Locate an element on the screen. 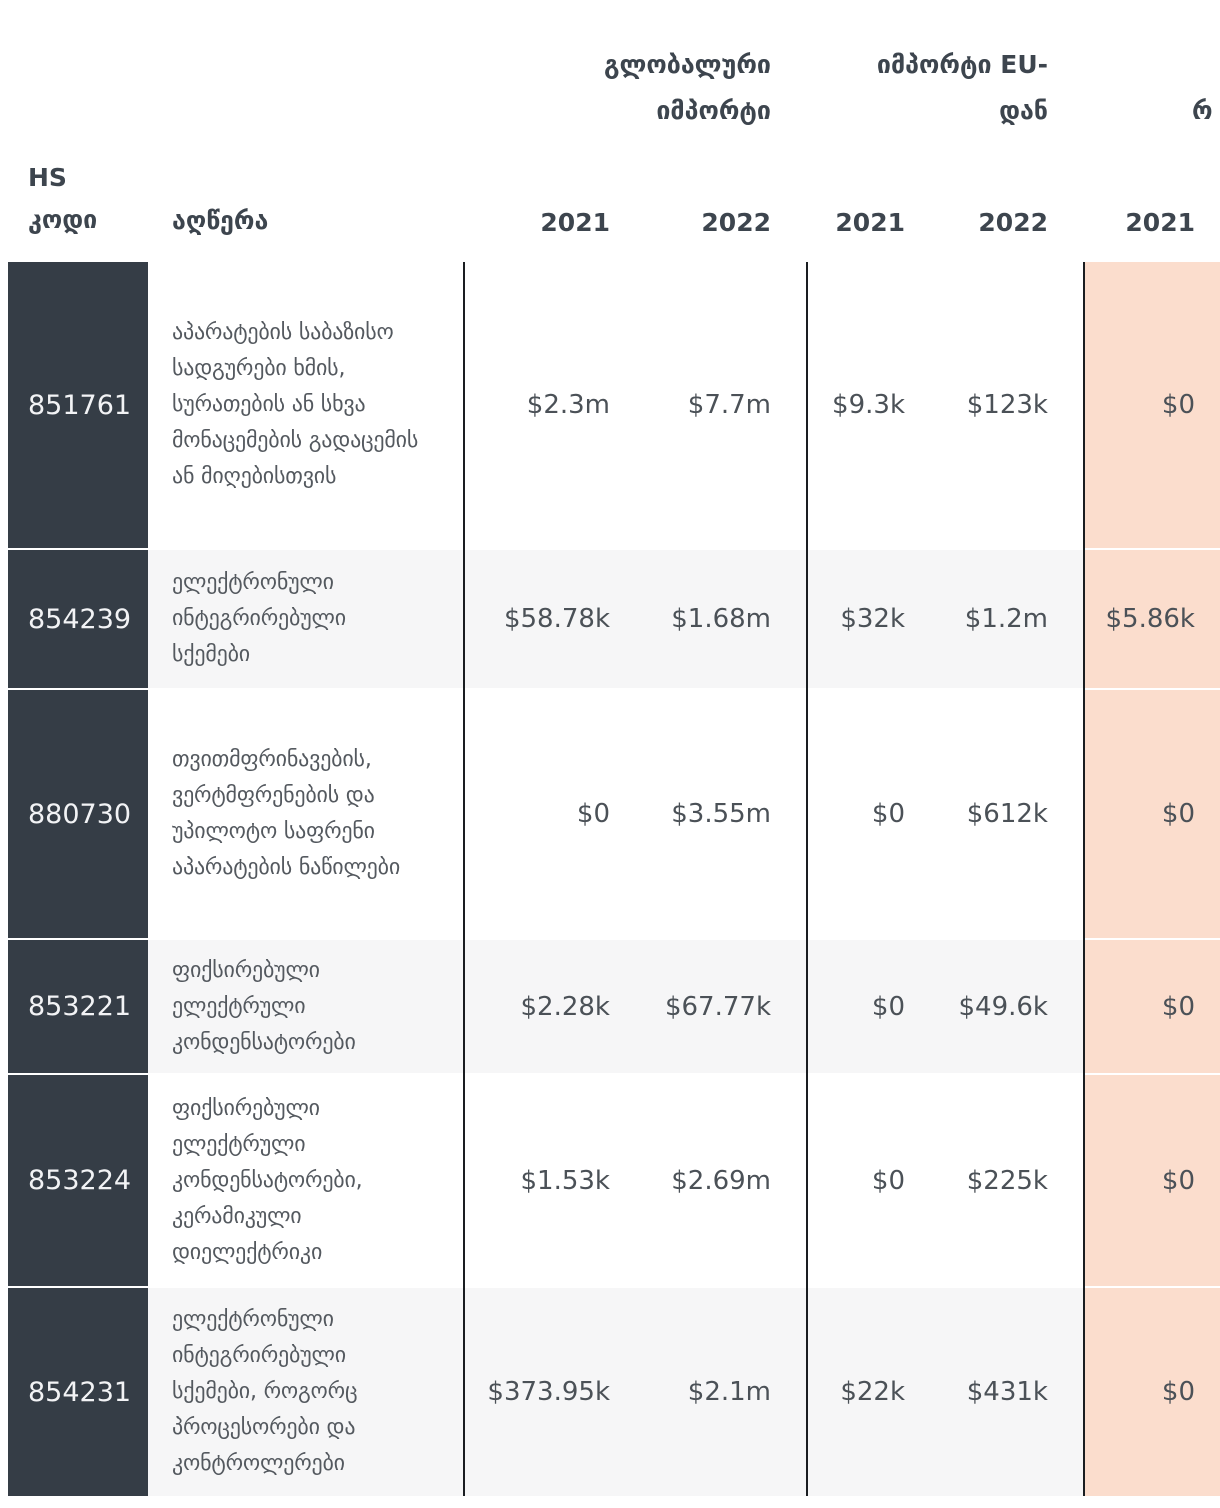 This screenshot has width=1220, height=1508. column-group-label-line: იმპორტი EU- is located at coordinates (962, 64).